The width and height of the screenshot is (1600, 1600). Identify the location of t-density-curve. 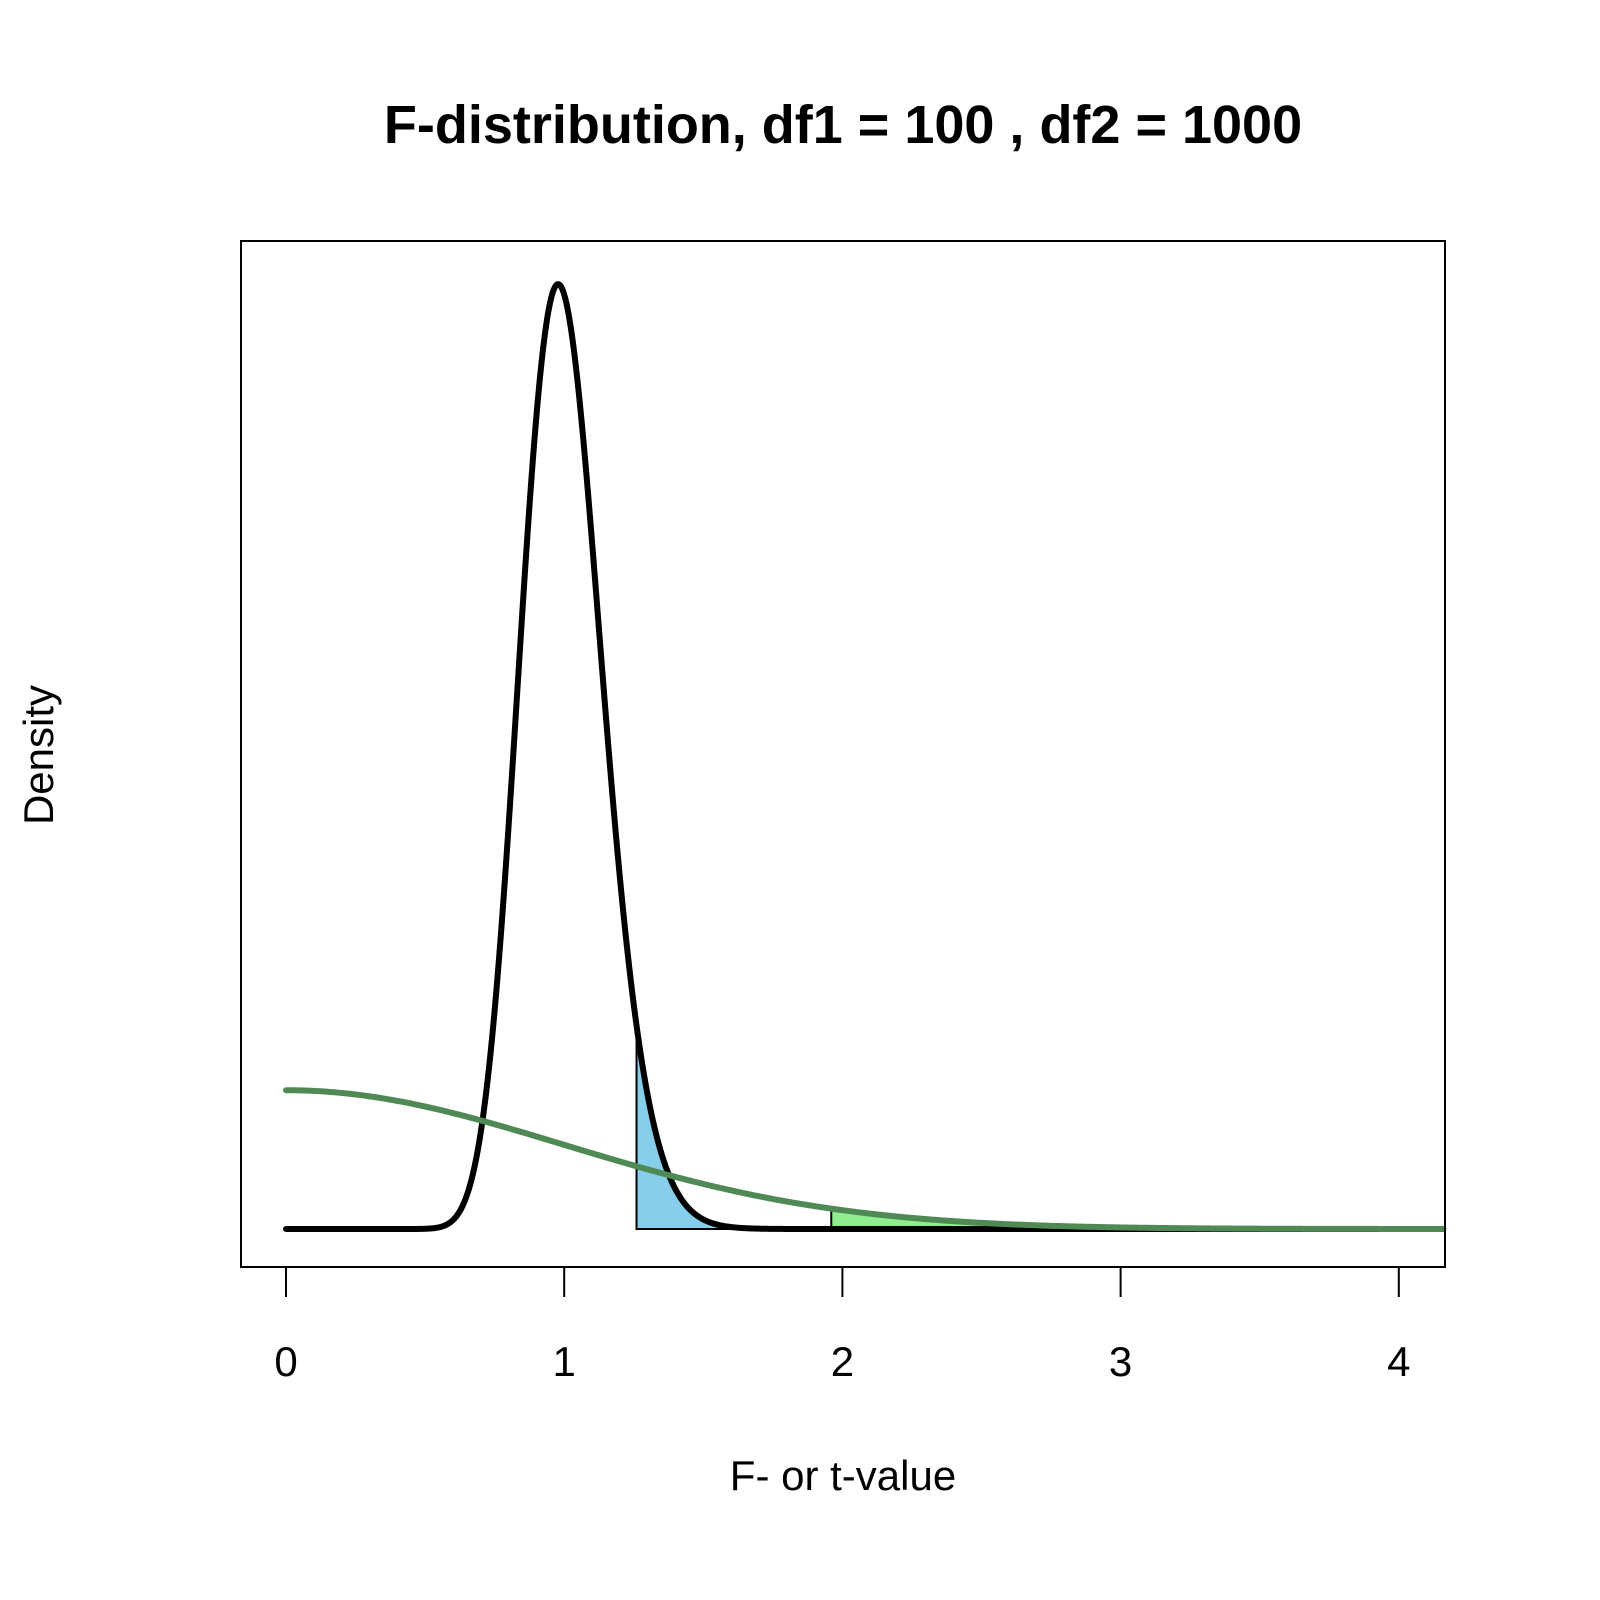
(865, 1159).